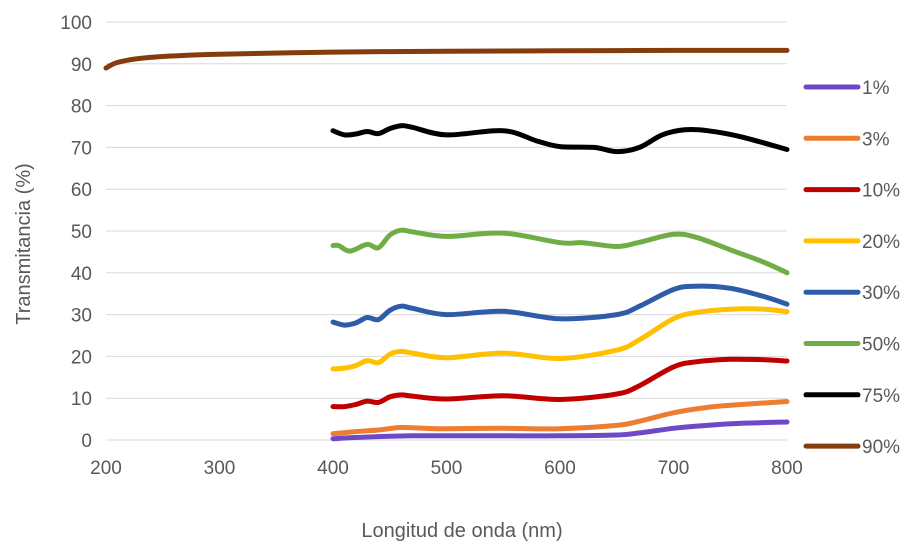 This screenshot has height=546, width=914. I want to click on x-tick-label: 200, so click(106, 468).